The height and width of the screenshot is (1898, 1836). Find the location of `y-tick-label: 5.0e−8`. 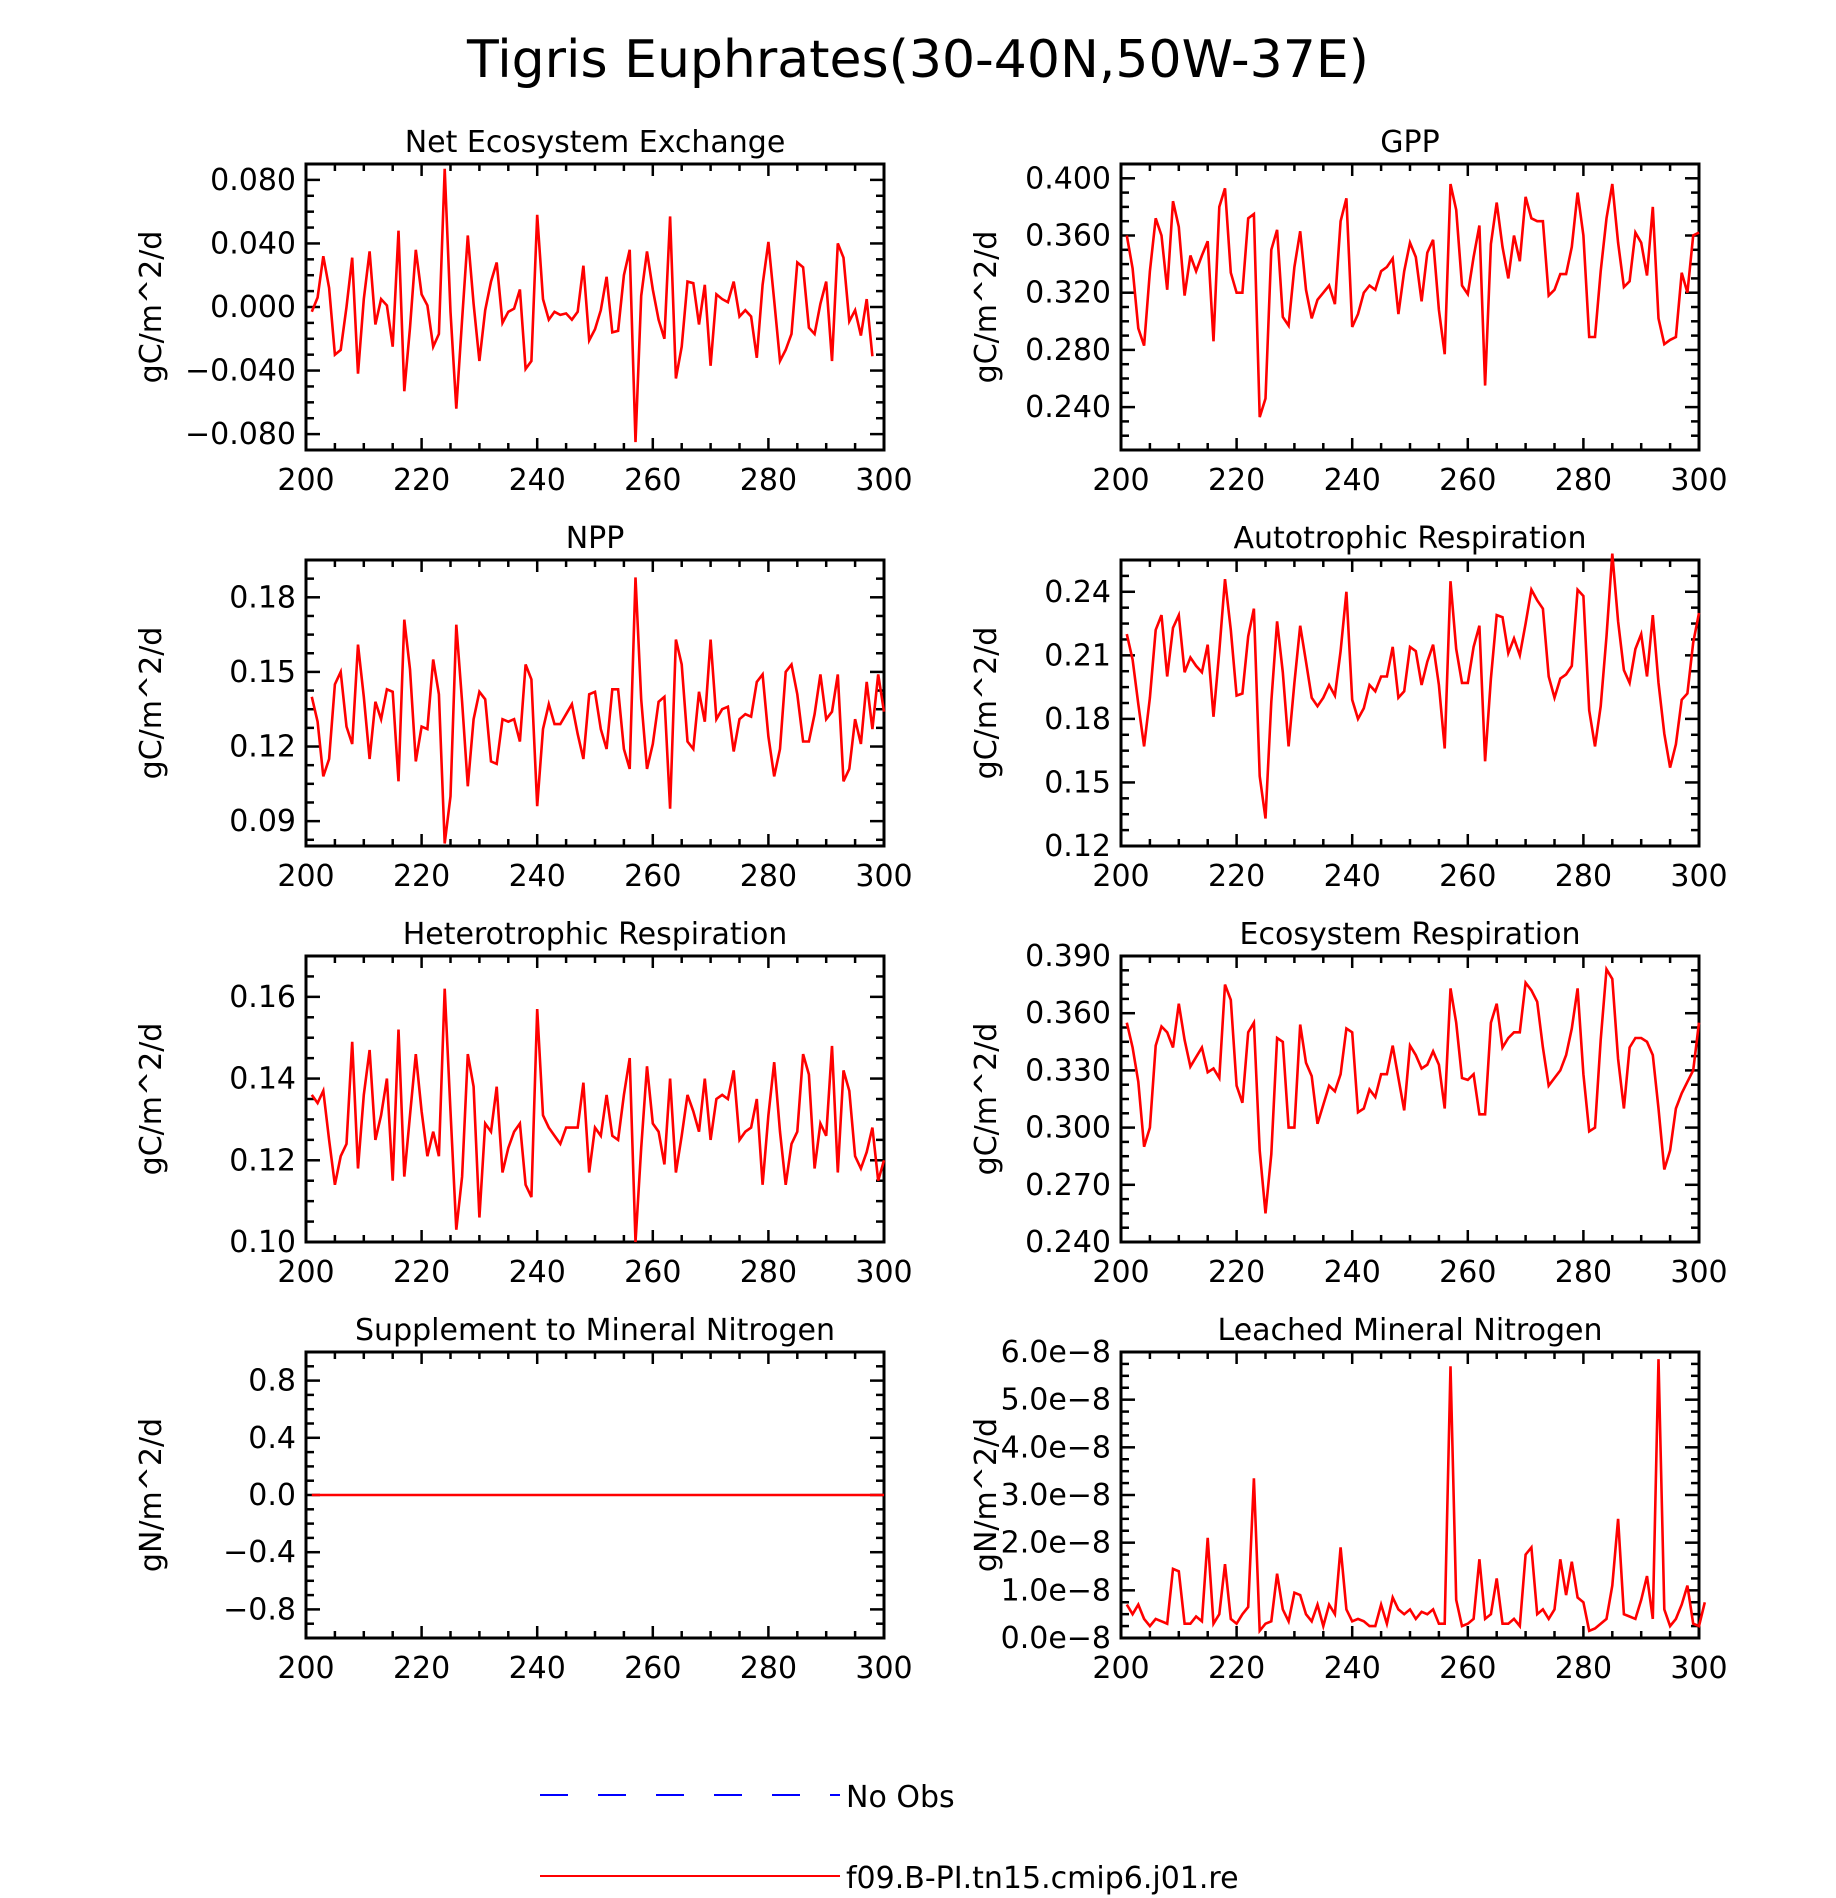

y-tick-label: 5.0e−8 is located at coordinates (1056, 1400).